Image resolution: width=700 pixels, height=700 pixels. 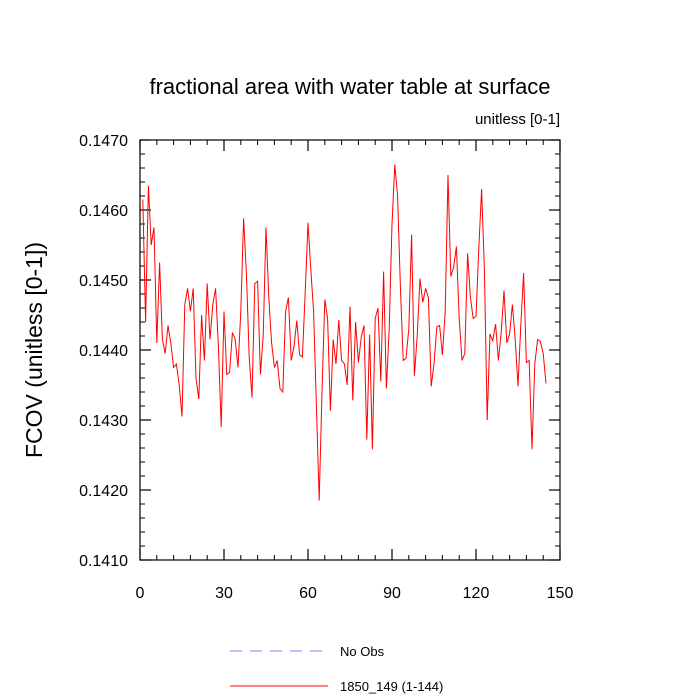 What do you see at coordinates (308, 593) in the screenshot?
I see `x-tick-label: 60` at bounding box center [308, 593].